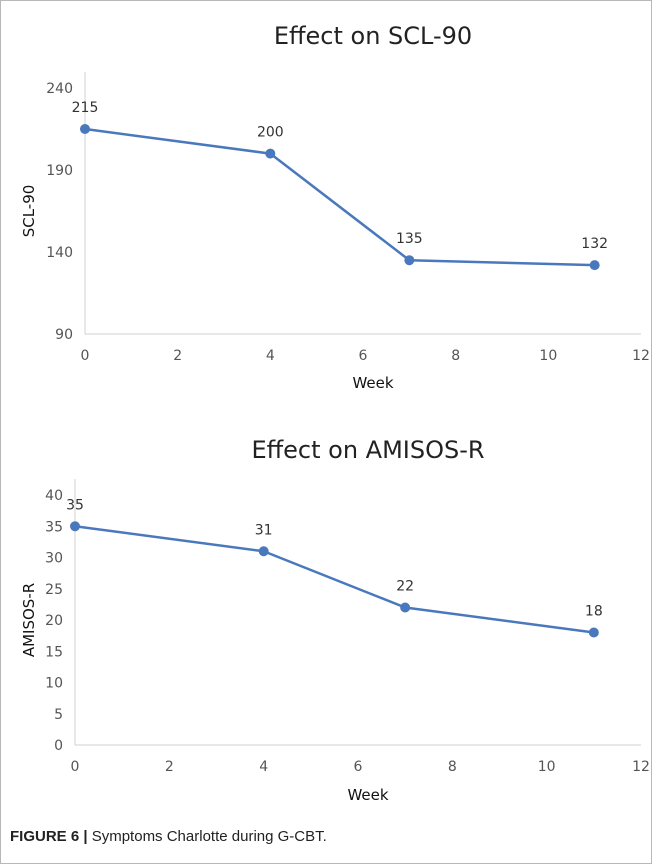  Describe the element at coordinates (367, 450) in the screenshot. I see `chart-title: Effect on AMISOS-R` at that location.